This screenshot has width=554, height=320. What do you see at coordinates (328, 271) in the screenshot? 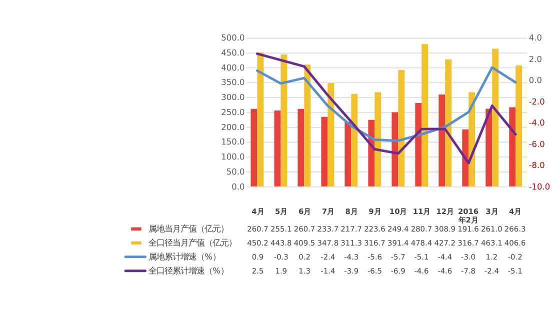
I see `data-label: -1.4` at bounding box center [328, 271].